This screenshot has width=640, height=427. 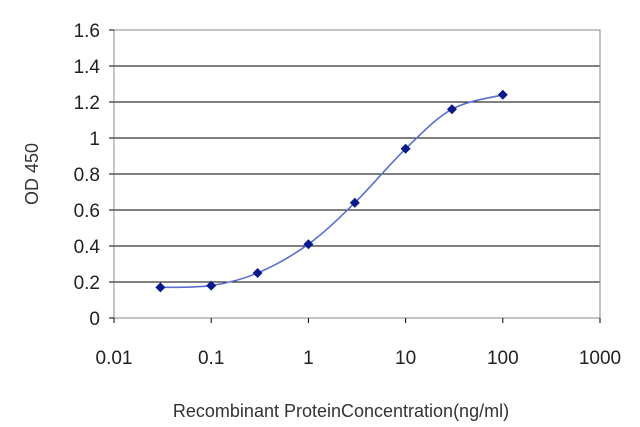 What do you see at coordinates (600, 358) in the screenshot?
I see `x-tick-label: 1000` at bounding box center [600, 358].